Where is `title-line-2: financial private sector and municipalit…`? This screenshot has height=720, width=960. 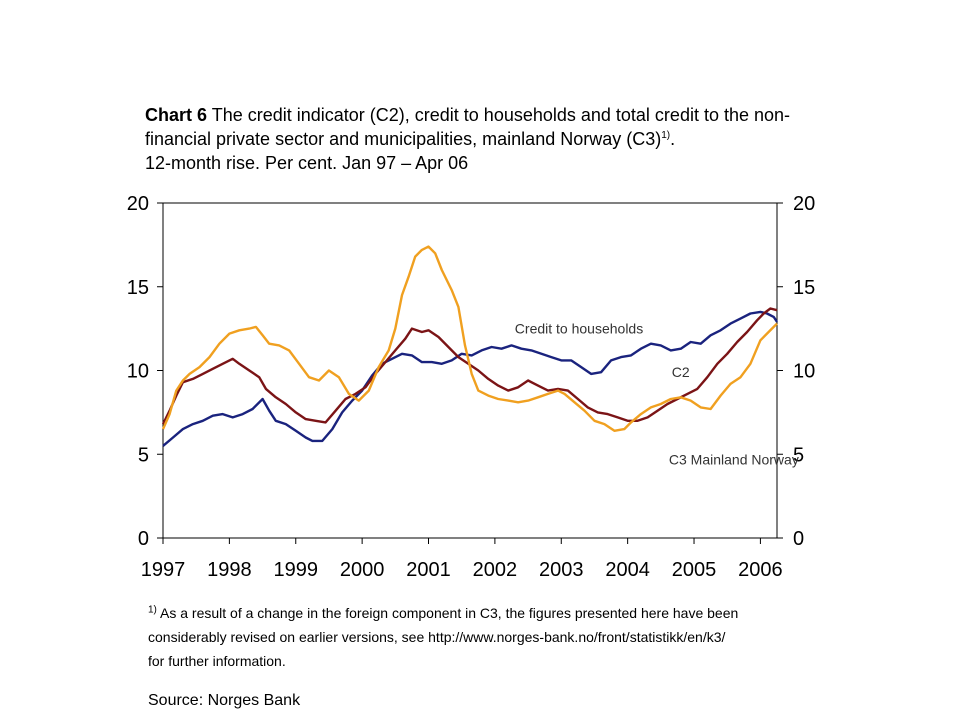
title-line-2: financial private sector and municipalit… is located at coordinates (505, 139).